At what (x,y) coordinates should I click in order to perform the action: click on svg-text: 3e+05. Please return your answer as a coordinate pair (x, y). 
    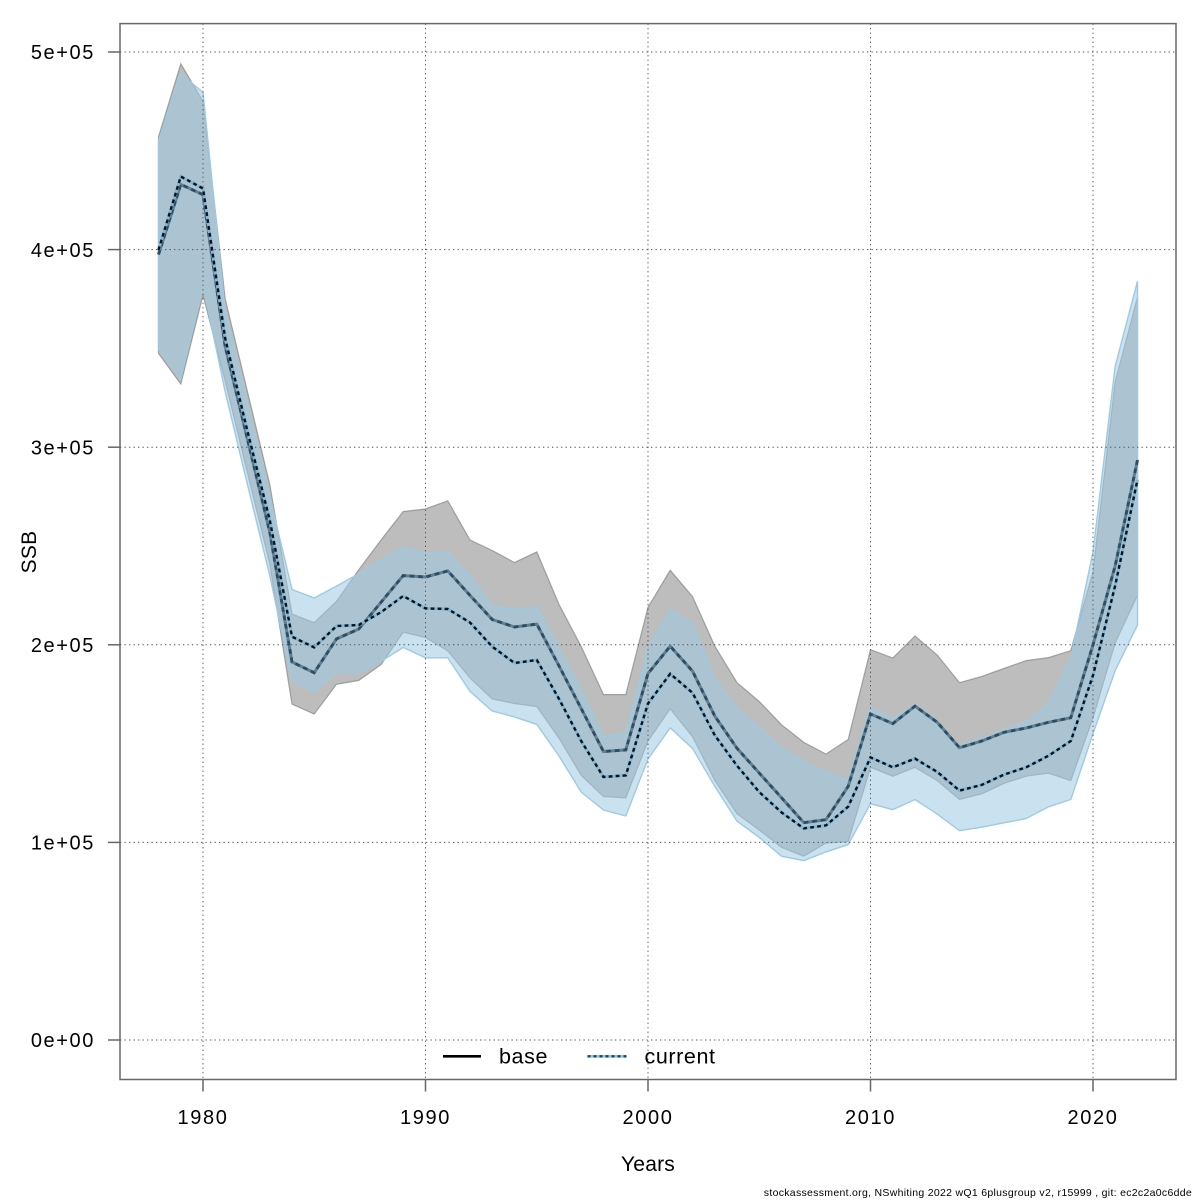
    Looking at the image, I should click on (63, 448).